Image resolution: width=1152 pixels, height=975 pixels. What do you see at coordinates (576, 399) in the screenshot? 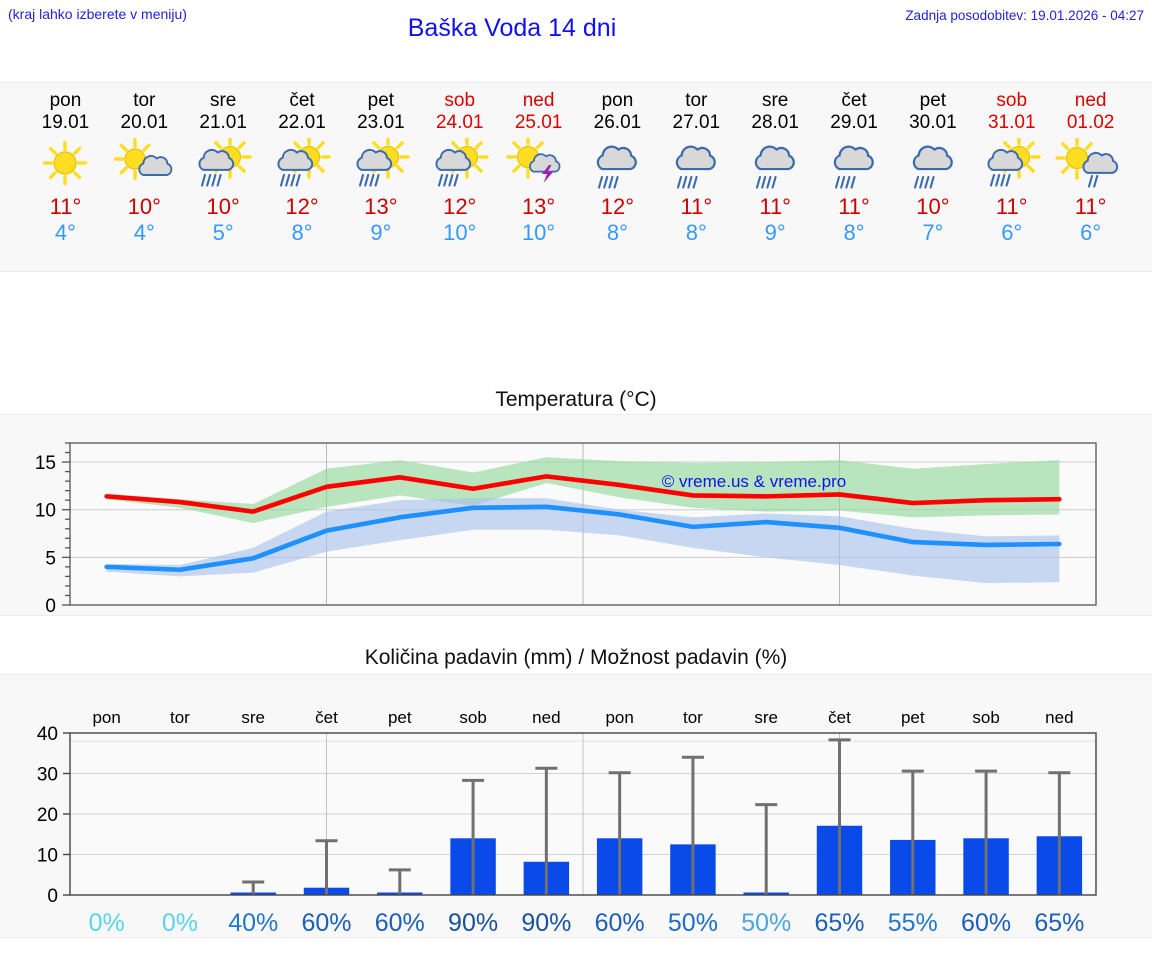
I see `temperature-chart-title: Temperatura (°C)` at bounding box center [576, 399].